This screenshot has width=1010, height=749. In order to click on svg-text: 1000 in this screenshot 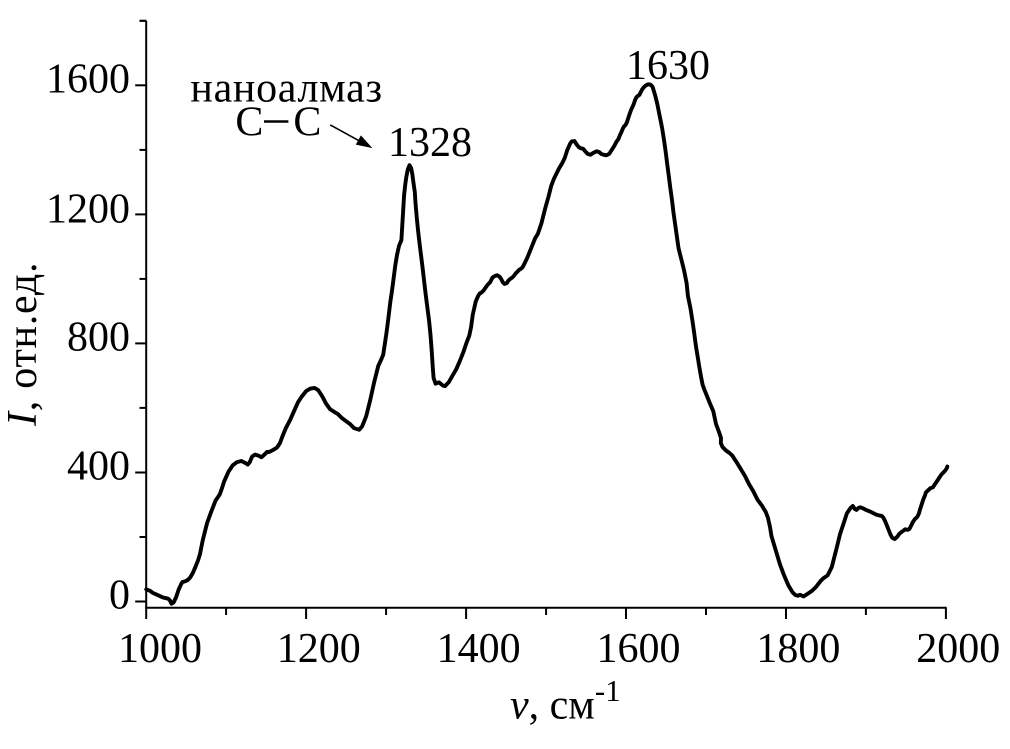, I will do `click(160, 649)`.